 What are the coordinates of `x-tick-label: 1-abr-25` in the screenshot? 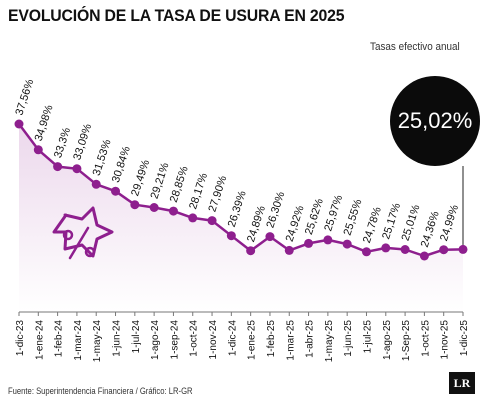 It's located at (310, 339).